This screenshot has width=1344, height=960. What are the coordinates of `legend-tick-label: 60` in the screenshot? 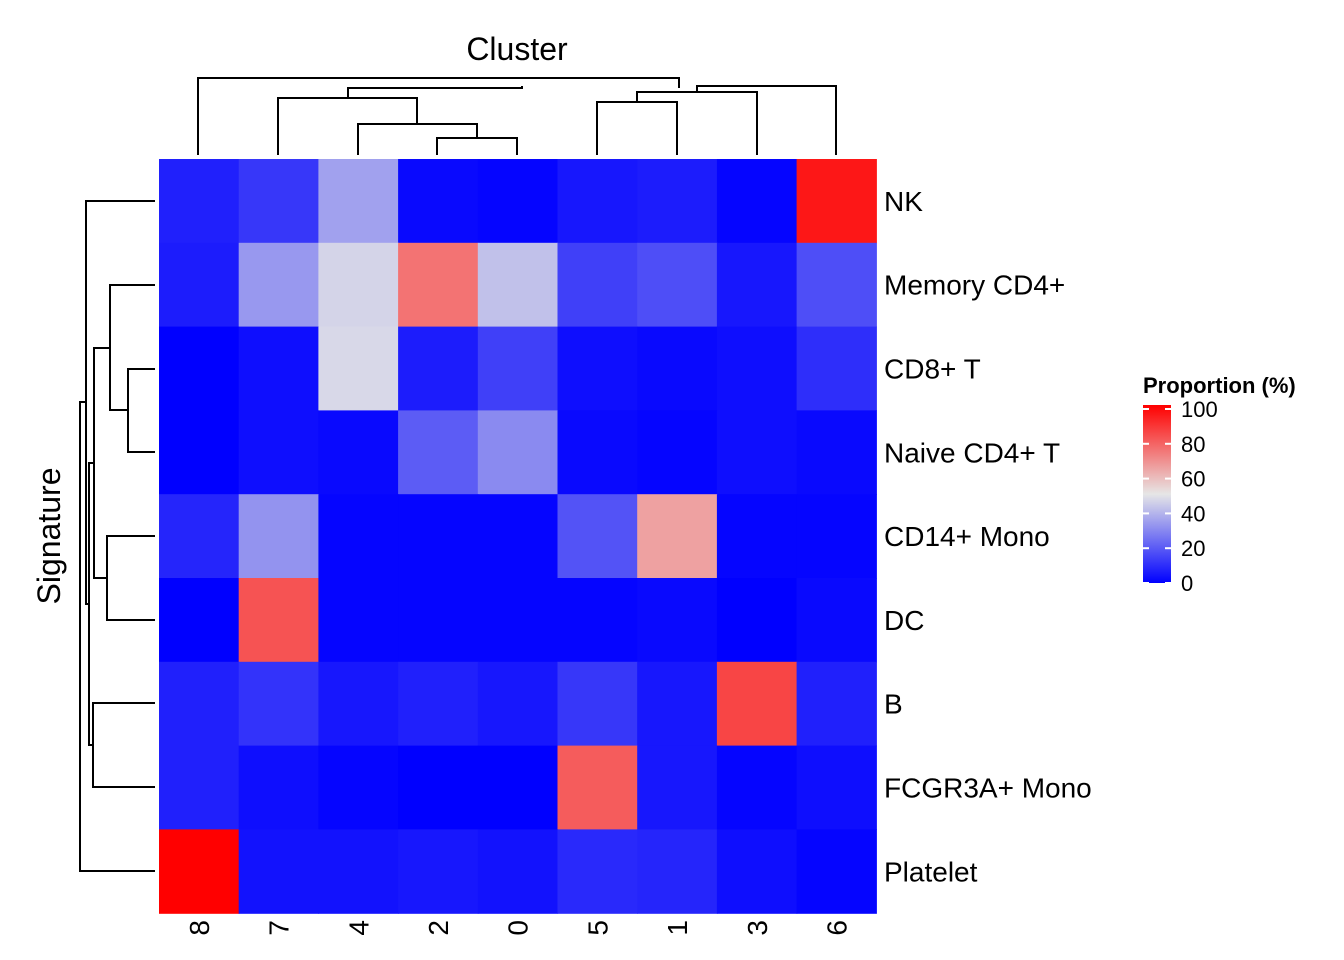 It's located at (1193, 479).